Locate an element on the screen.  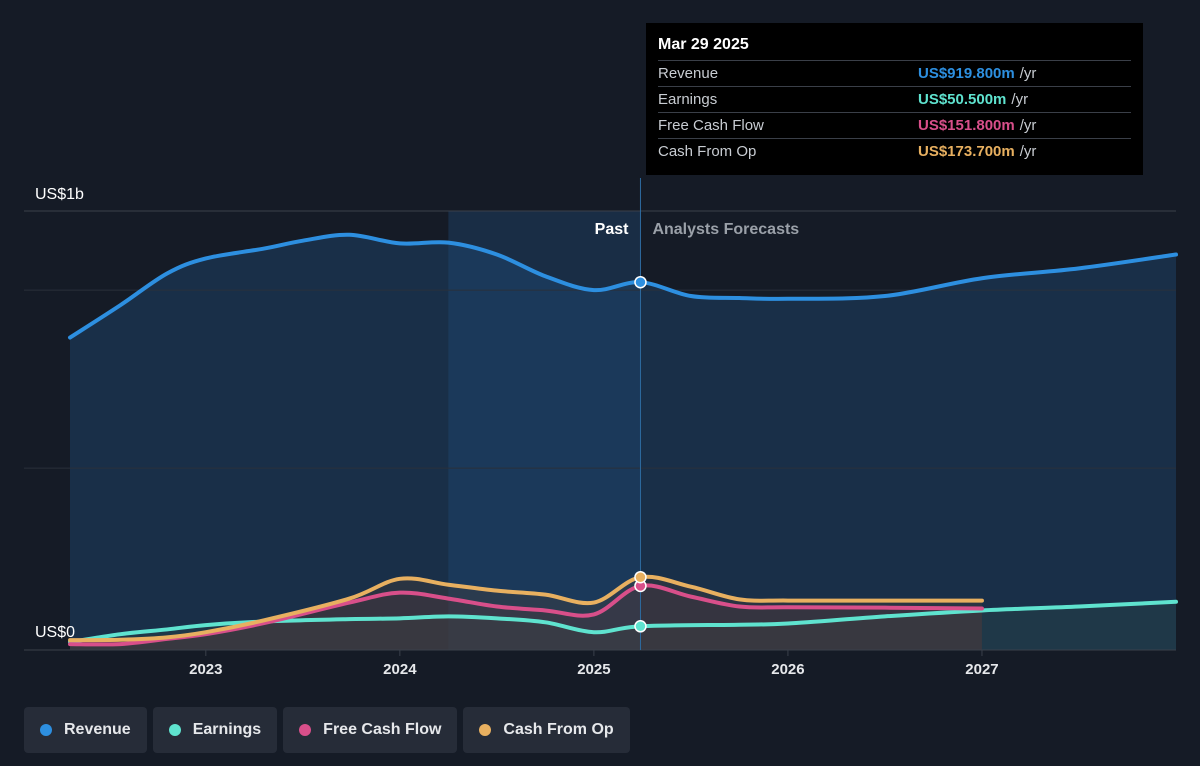
tooltip-value: US$173.700m is located at coordinates (966, 151).